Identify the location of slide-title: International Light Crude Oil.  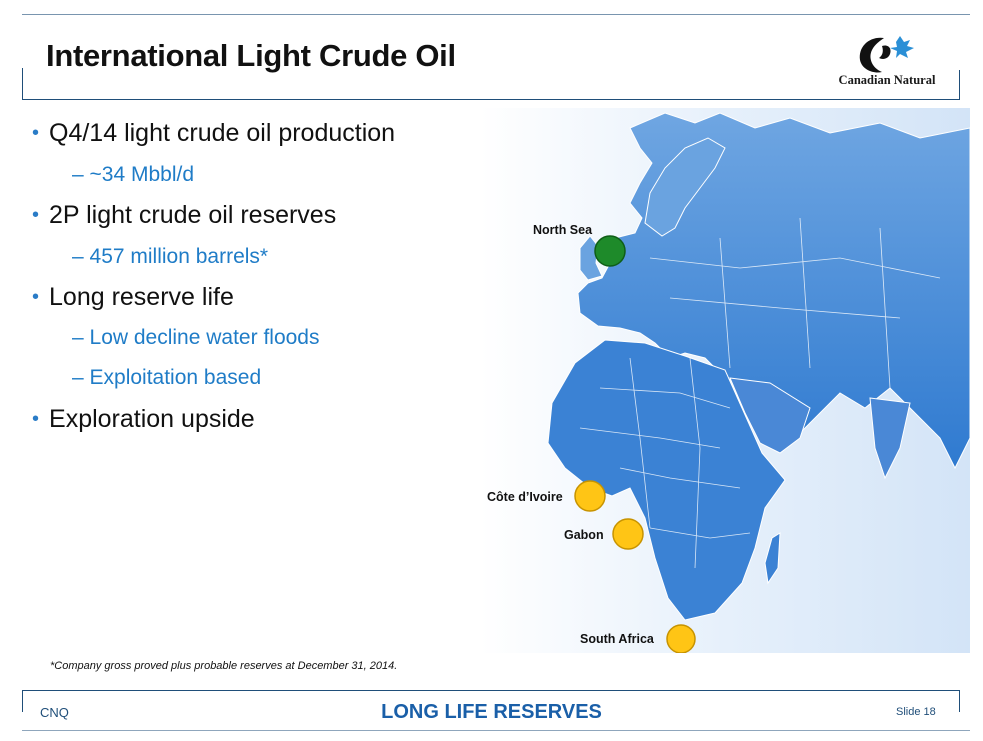
(251, 55).